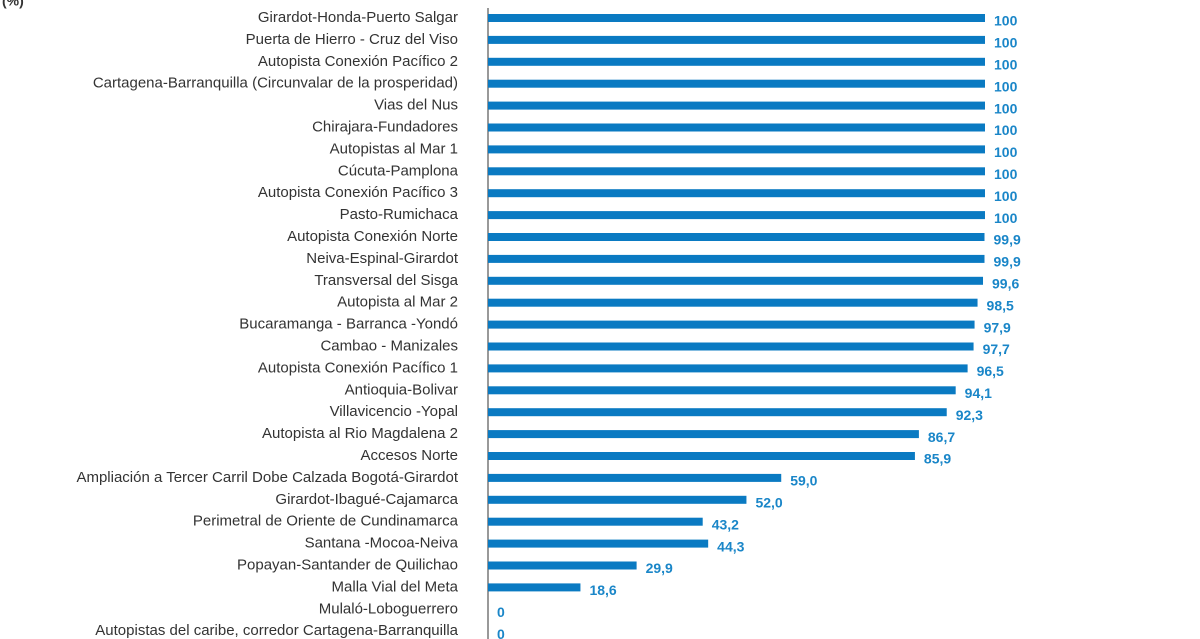 This screenshot has height=639, width=1200. Describe the element at coordinates (602, 590) in the screenshot. I see `data-label: 18,6` at that location.